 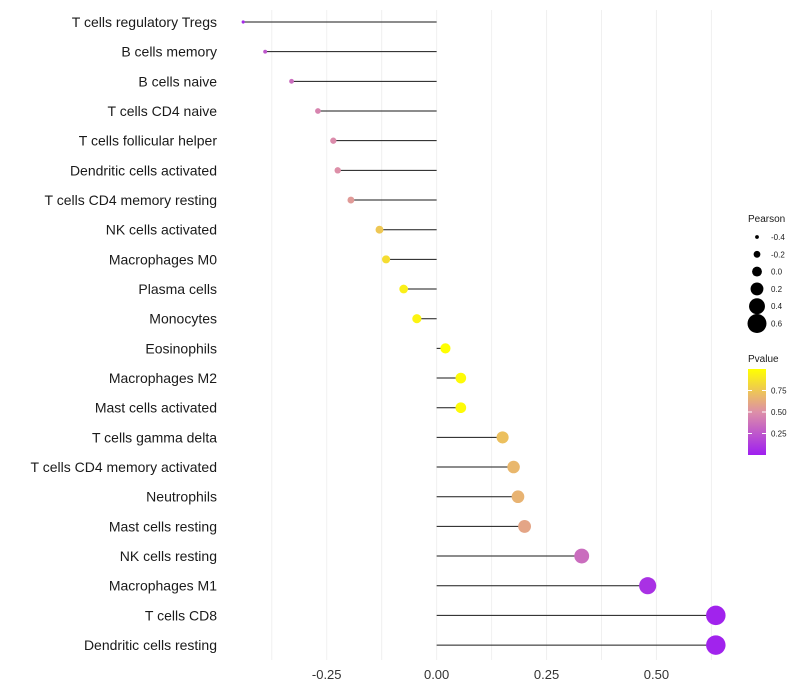 What do you see at coordinates (161, 230) in the screenshot?
I see `category-label: NK cells activated` at bounding box center [161, 230].